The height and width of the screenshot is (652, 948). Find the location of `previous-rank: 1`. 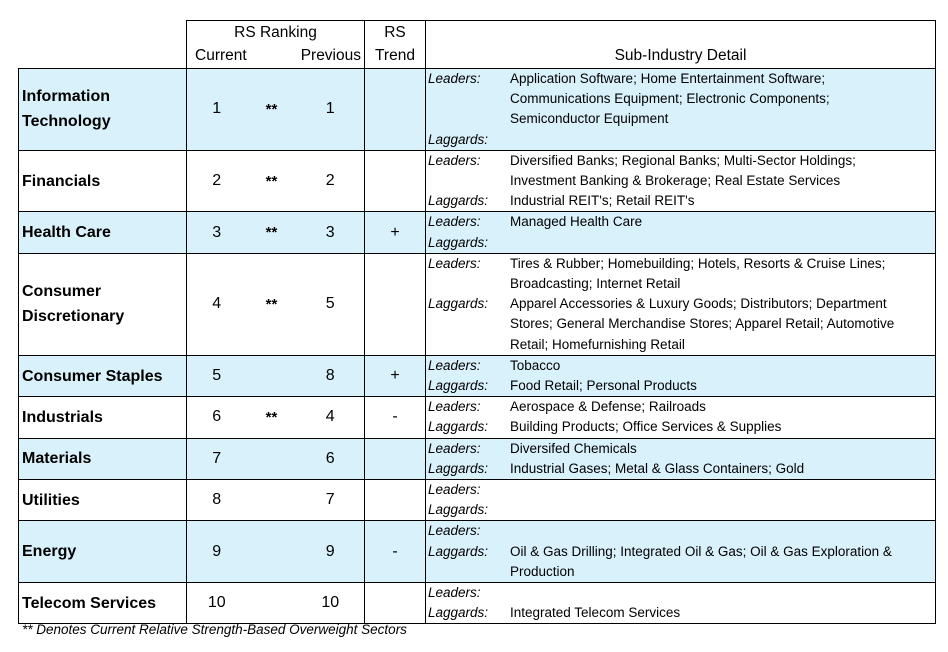

previous-rank: 1 is located at coordinates (330, 109).